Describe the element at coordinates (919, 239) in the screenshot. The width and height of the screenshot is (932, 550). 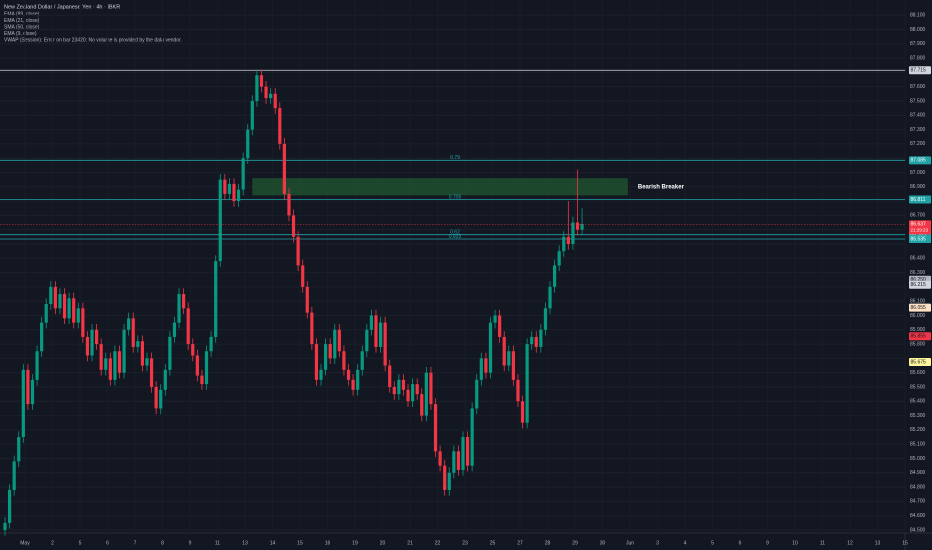
I see `price-label: 86.535` at that location.